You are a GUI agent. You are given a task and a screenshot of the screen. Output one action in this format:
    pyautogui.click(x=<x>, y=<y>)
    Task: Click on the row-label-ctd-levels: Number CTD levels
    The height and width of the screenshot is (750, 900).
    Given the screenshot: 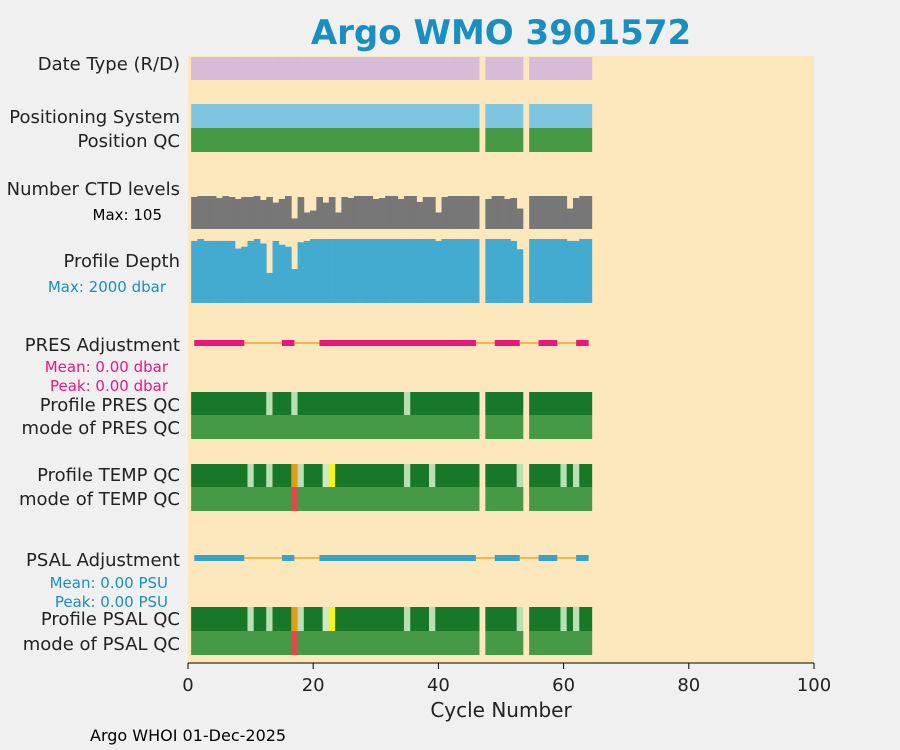 What is the action you would take?
    pyautogui.click(x=93, y=189)
    